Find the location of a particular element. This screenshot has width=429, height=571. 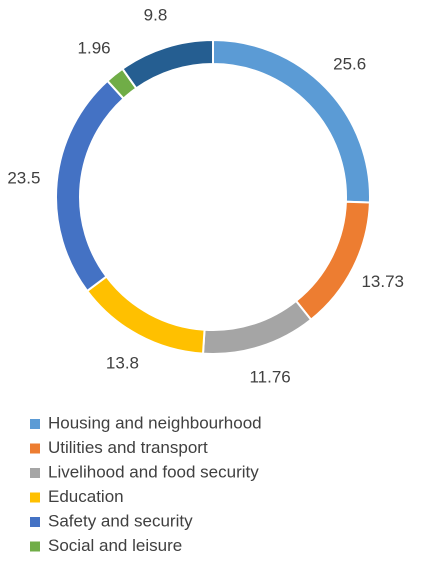

legend-label: Utilities and transport is located at coordinates (128, 447).